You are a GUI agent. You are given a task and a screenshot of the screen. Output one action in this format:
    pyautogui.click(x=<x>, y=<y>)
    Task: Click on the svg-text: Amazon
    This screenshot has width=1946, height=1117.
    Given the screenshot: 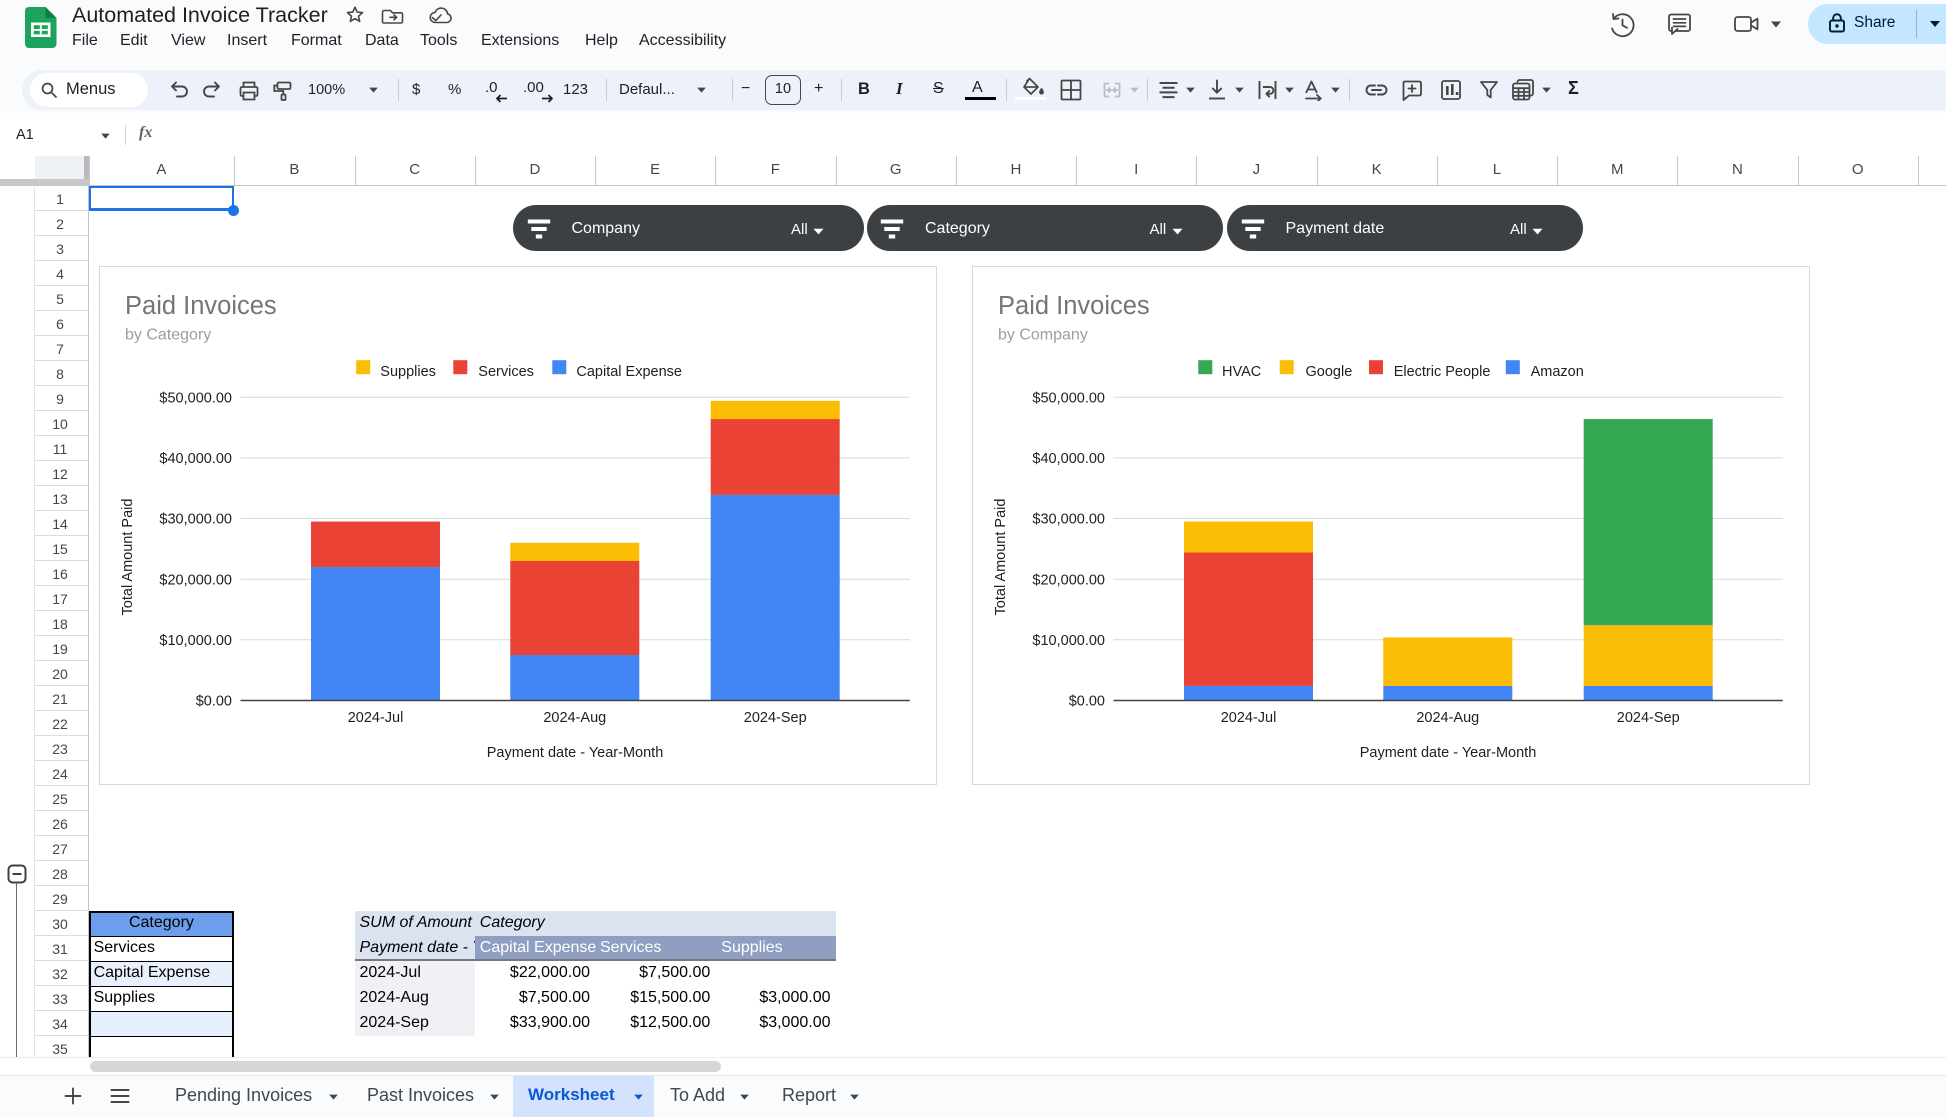 What is the action you would take?
    pyautogui.click(x=1556, y=372)
    